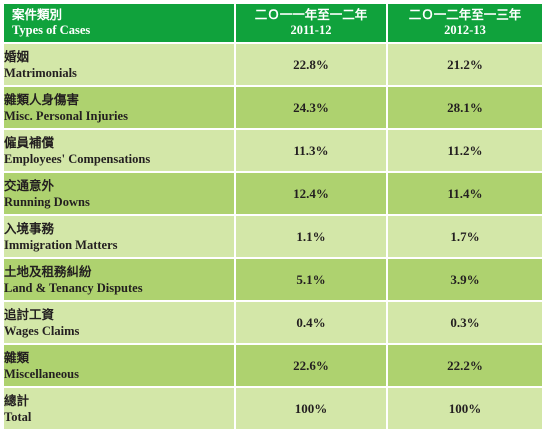 The width and height of the screenshot is (544, 431). I want to click on case-type-en: Wages Claims, so click(42, 330).